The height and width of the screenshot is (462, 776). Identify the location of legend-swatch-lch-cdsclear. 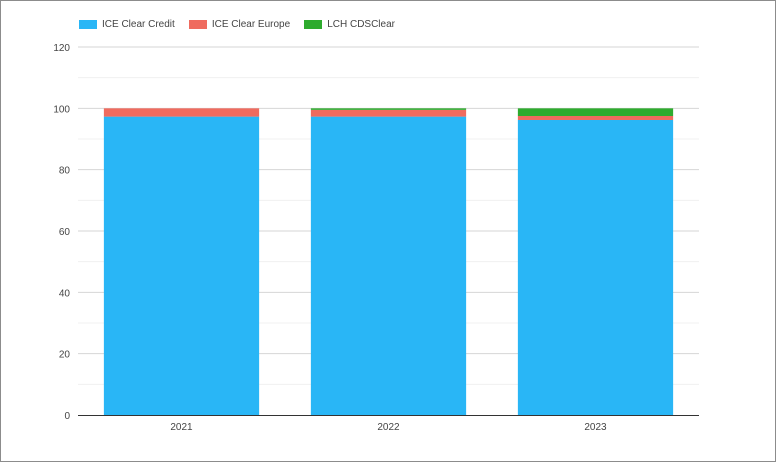
(313, 24).